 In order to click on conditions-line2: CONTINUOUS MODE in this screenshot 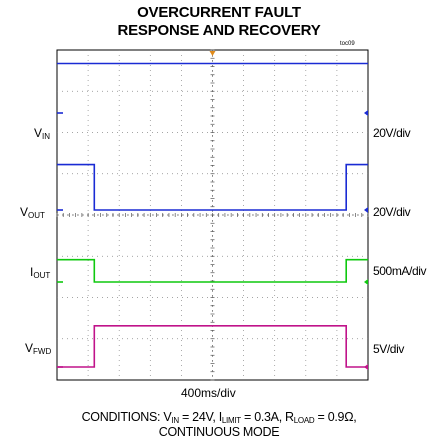, I will do `click(219, 432)`.